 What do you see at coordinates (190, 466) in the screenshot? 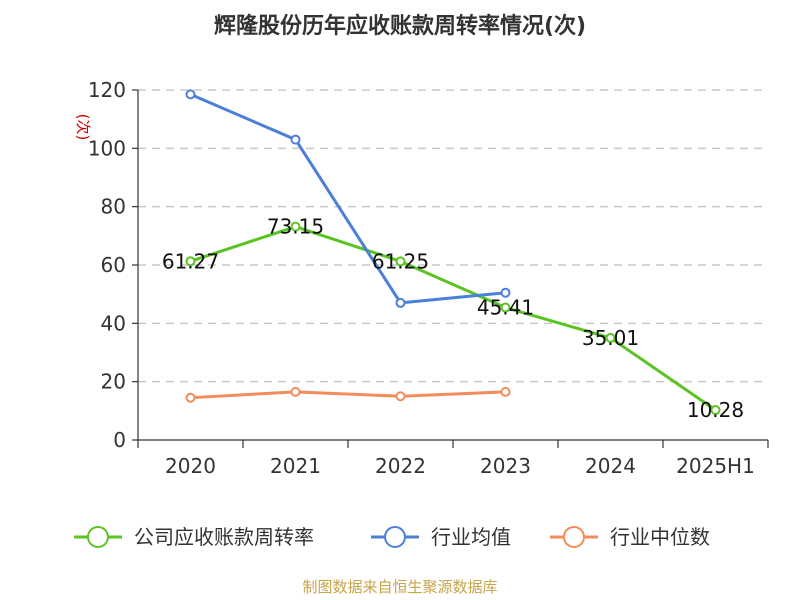
I see `x-tick-label: 2020` at bounding box center [190, 466].